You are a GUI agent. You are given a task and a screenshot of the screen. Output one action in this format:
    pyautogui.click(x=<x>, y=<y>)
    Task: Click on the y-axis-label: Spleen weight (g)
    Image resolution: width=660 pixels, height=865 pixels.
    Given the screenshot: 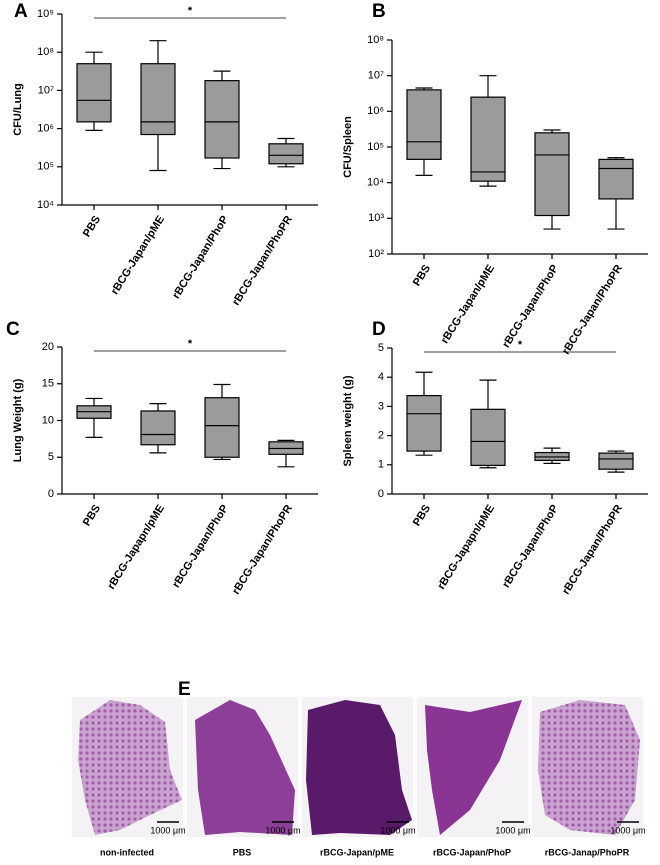 What is the action you would take?
    pyautogui.click(x=348, y=420)
    